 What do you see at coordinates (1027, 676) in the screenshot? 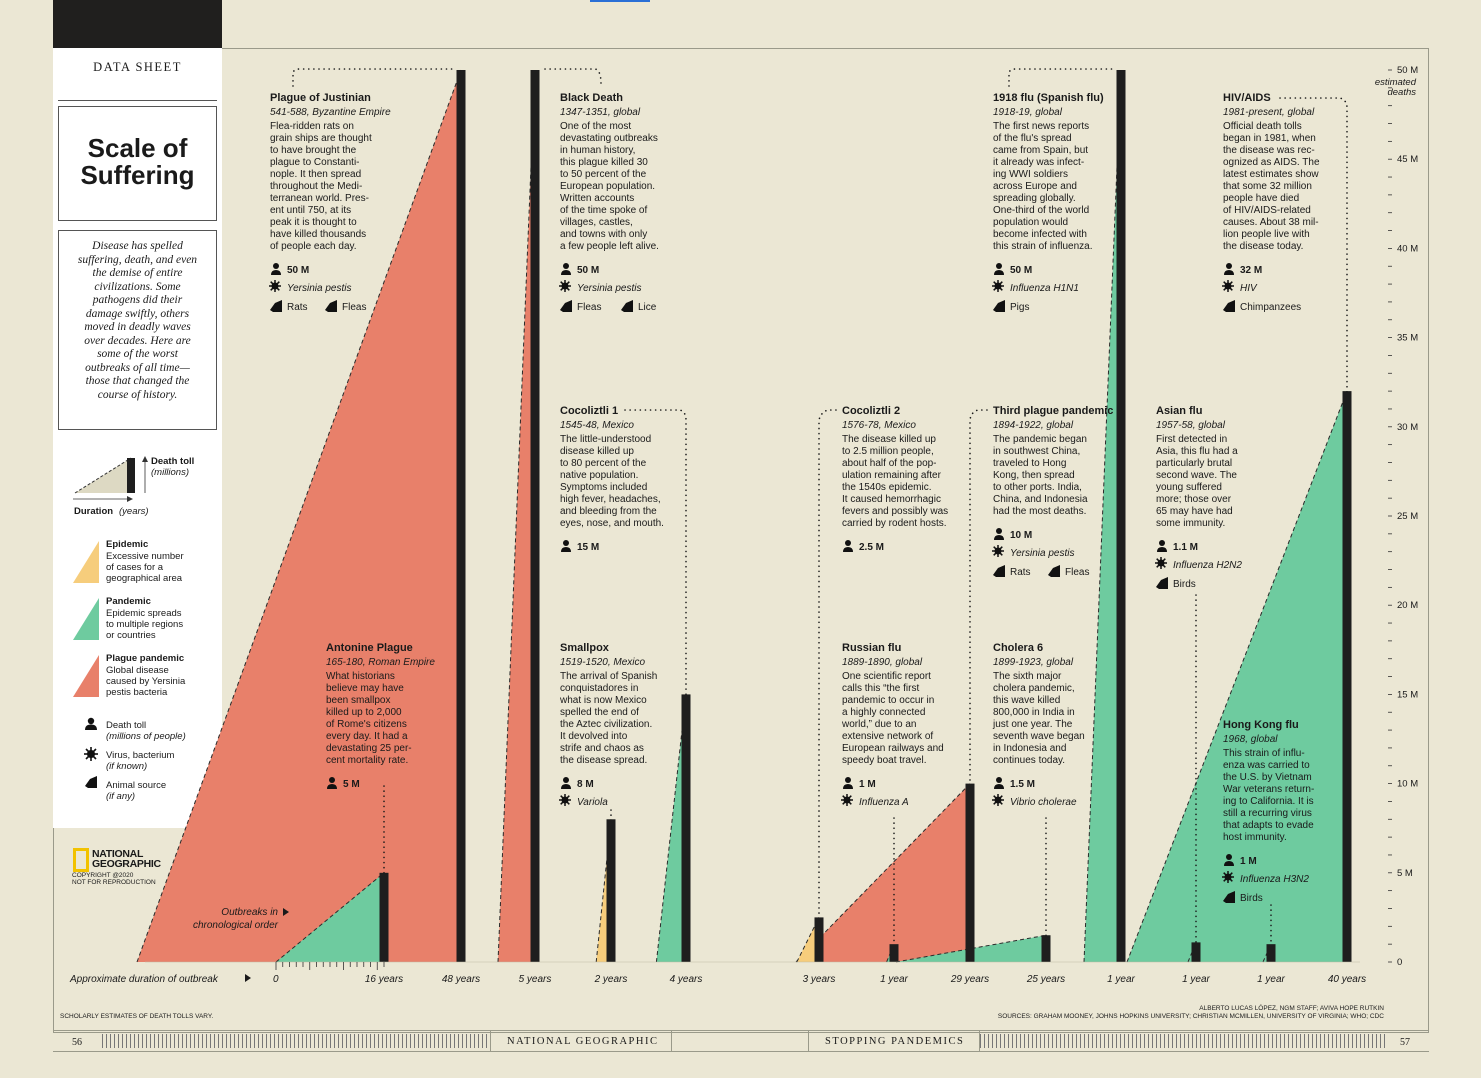
I see `outbreak-desc-8: The sixth major` at bounding box center [1027, 676].